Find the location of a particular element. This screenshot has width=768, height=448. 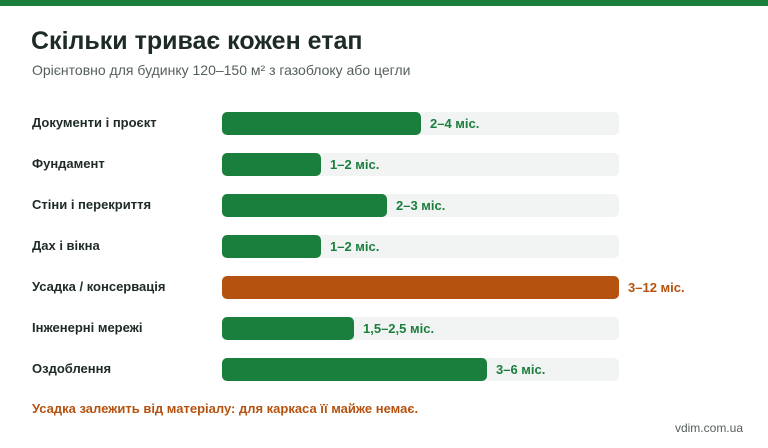

value-label: 2–4 міс. is located at coordinates (455, 123).